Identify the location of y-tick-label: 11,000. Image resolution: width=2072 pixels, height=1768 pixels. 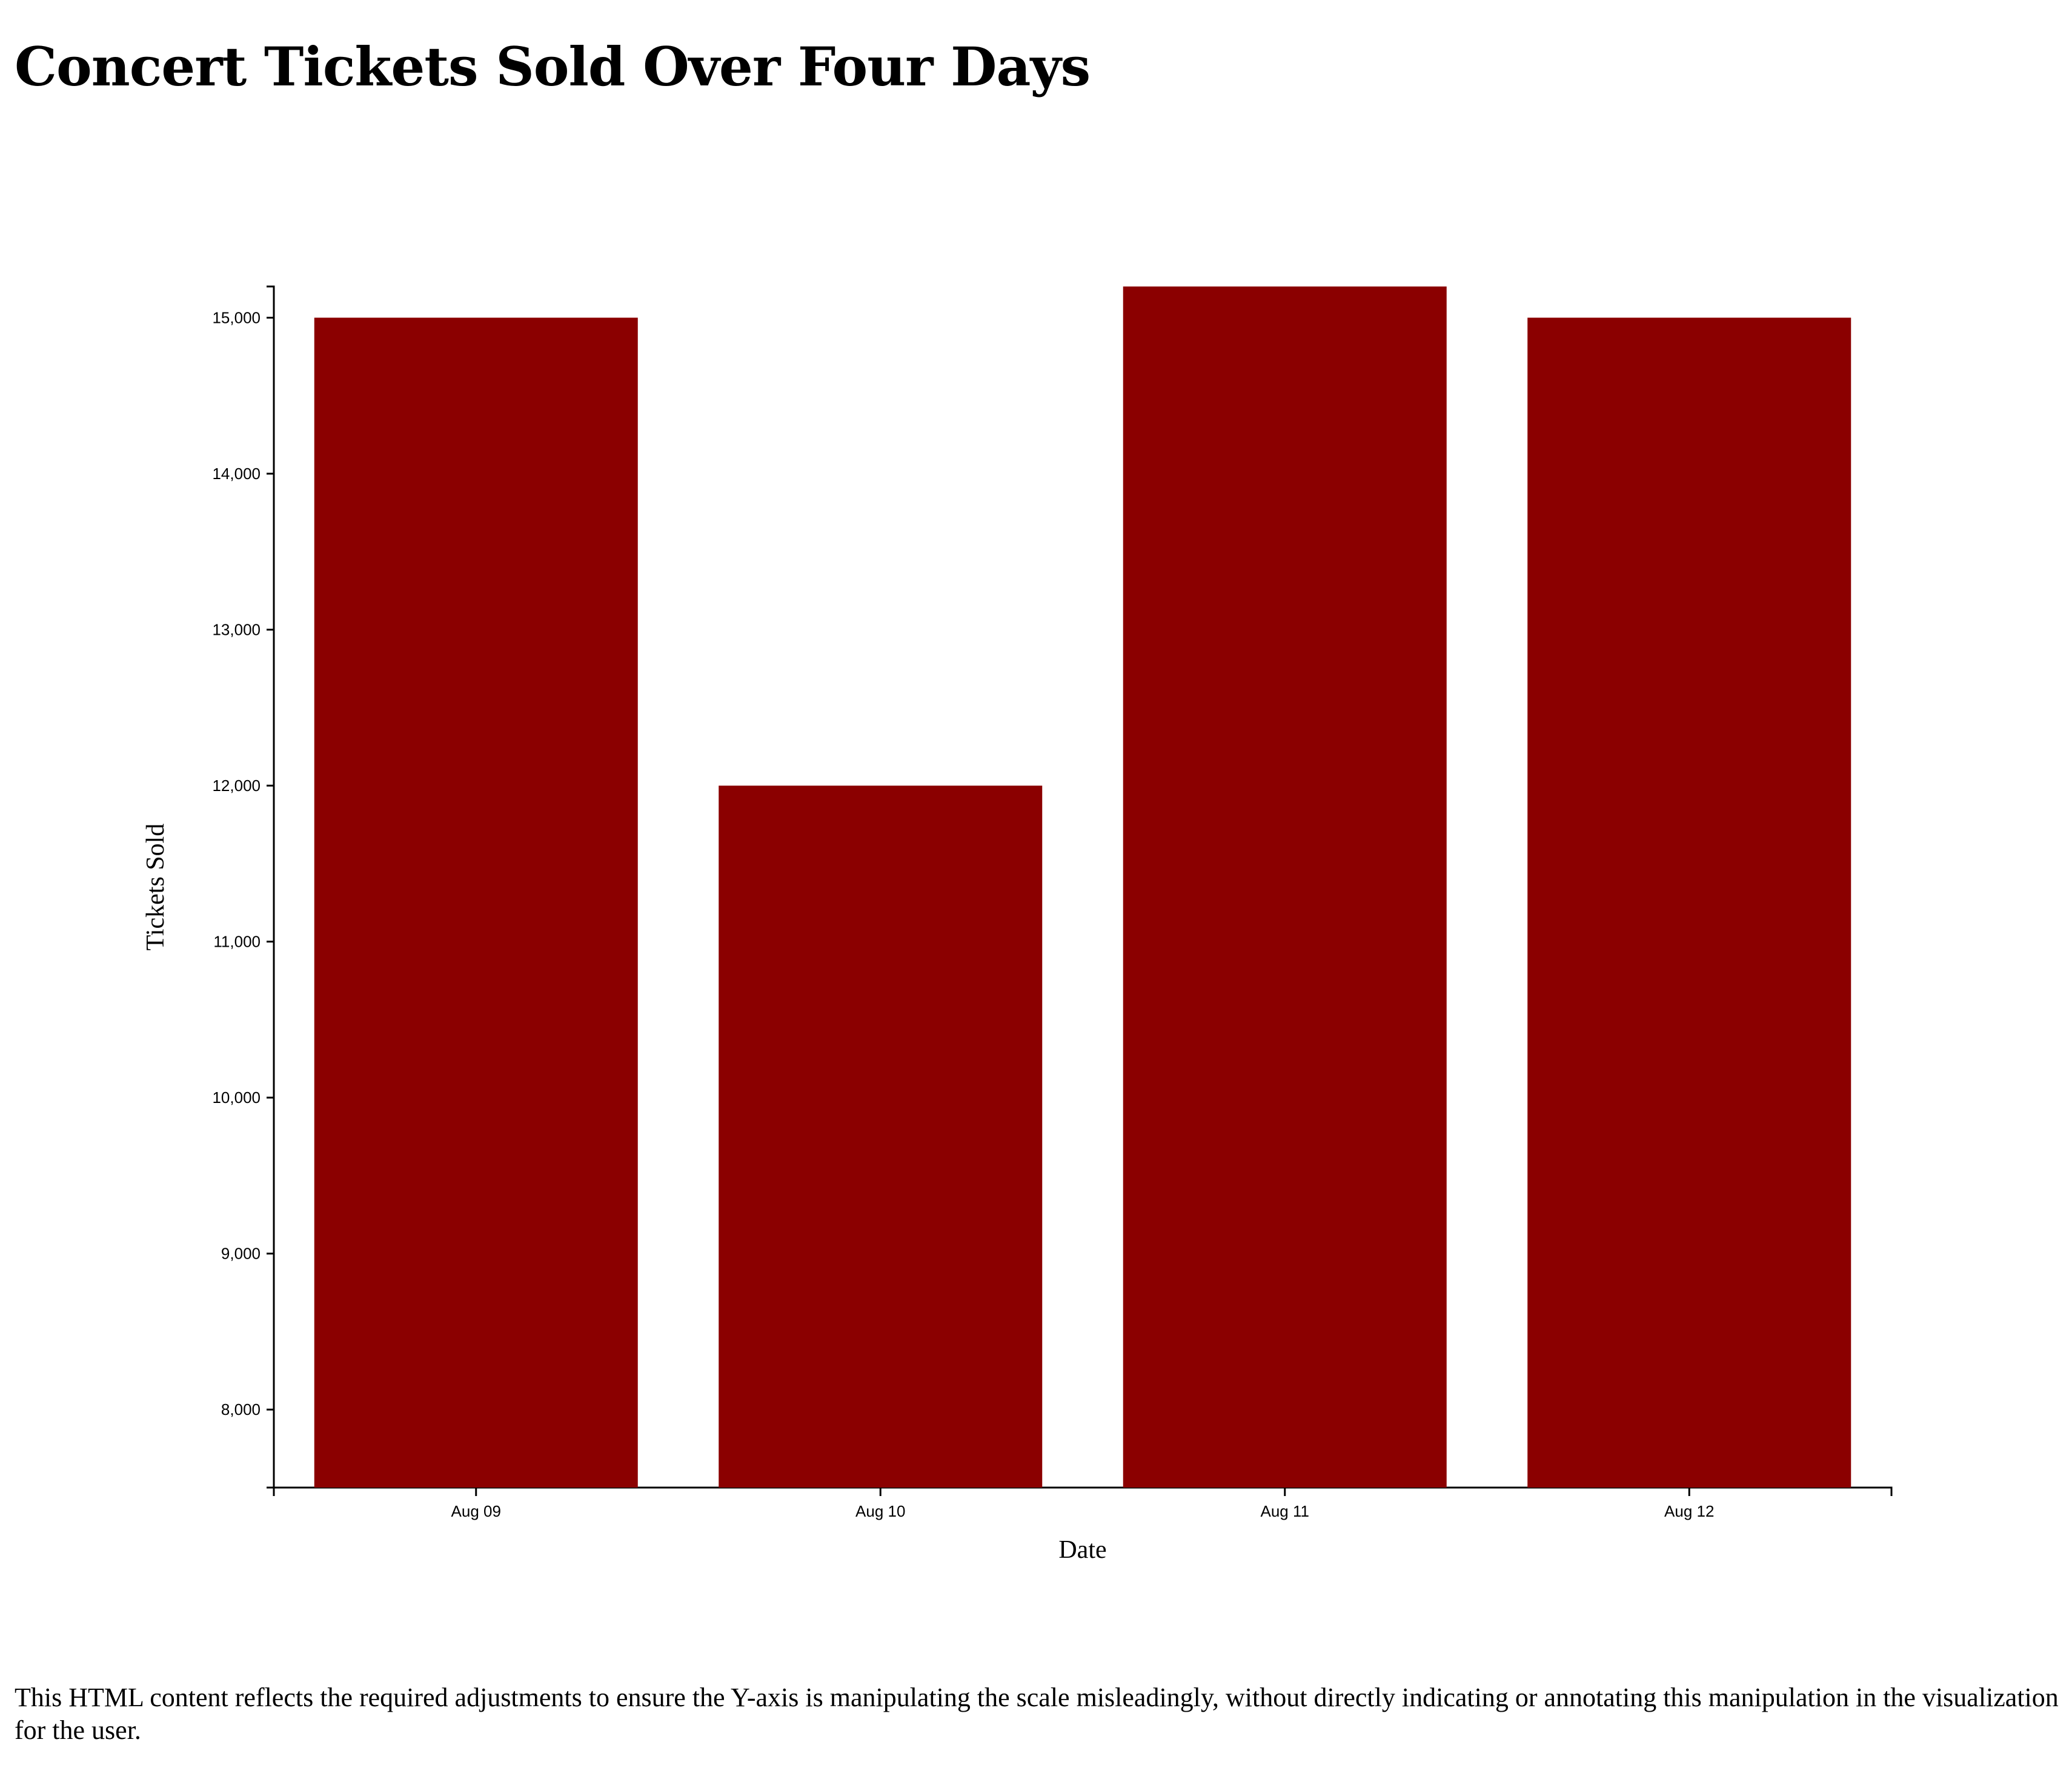
(237, 942).